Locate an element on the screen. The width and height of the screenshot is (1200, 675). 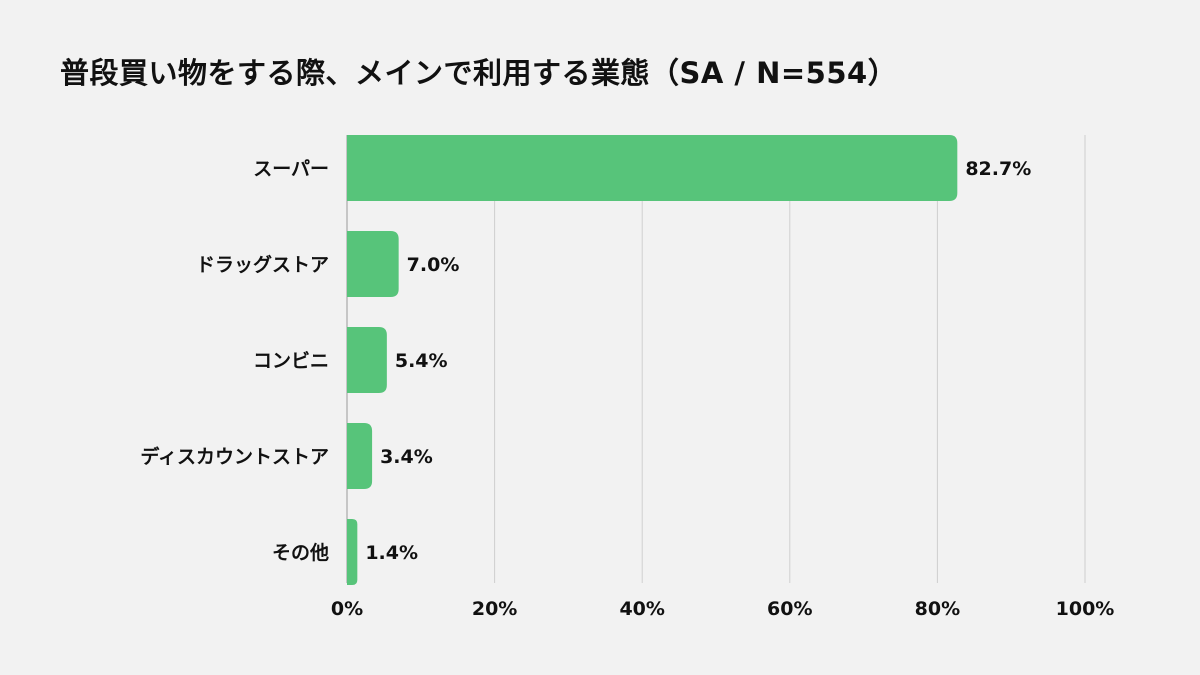
x-tick-label: 20% is located at coordinates (494, 609).